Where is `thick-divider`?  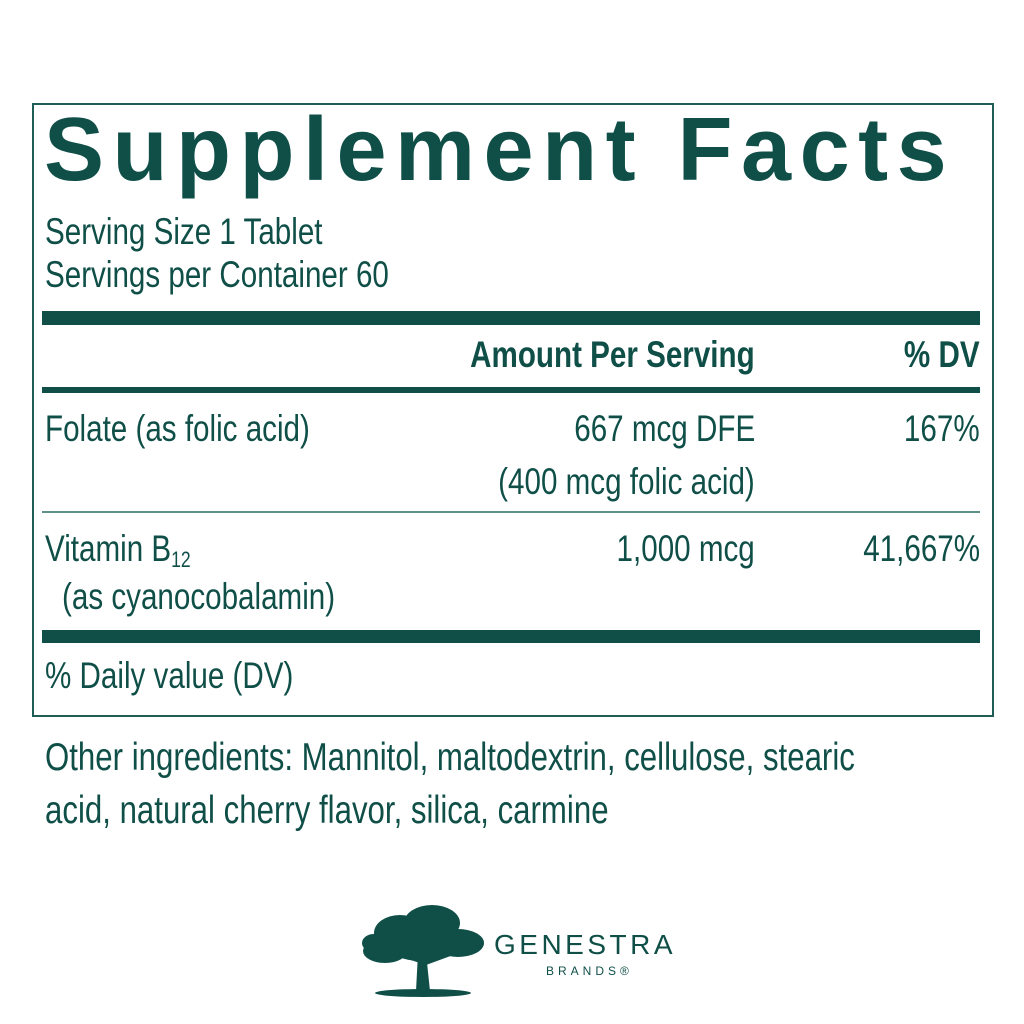
thick-divider is located at coordinates (511, 318).